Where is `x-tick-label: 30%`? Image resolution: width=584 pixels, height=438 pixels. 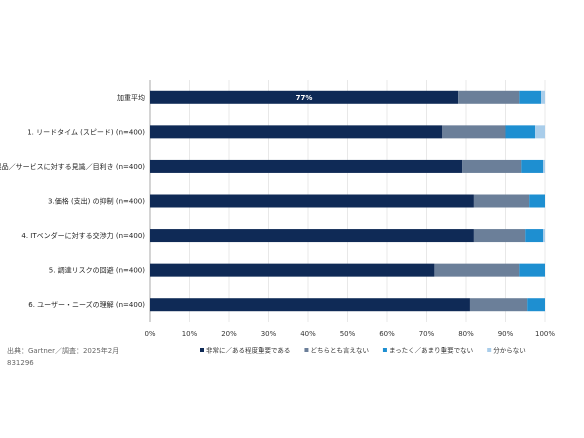 x-tick-label: 30% is located at coordinates (269, 334).